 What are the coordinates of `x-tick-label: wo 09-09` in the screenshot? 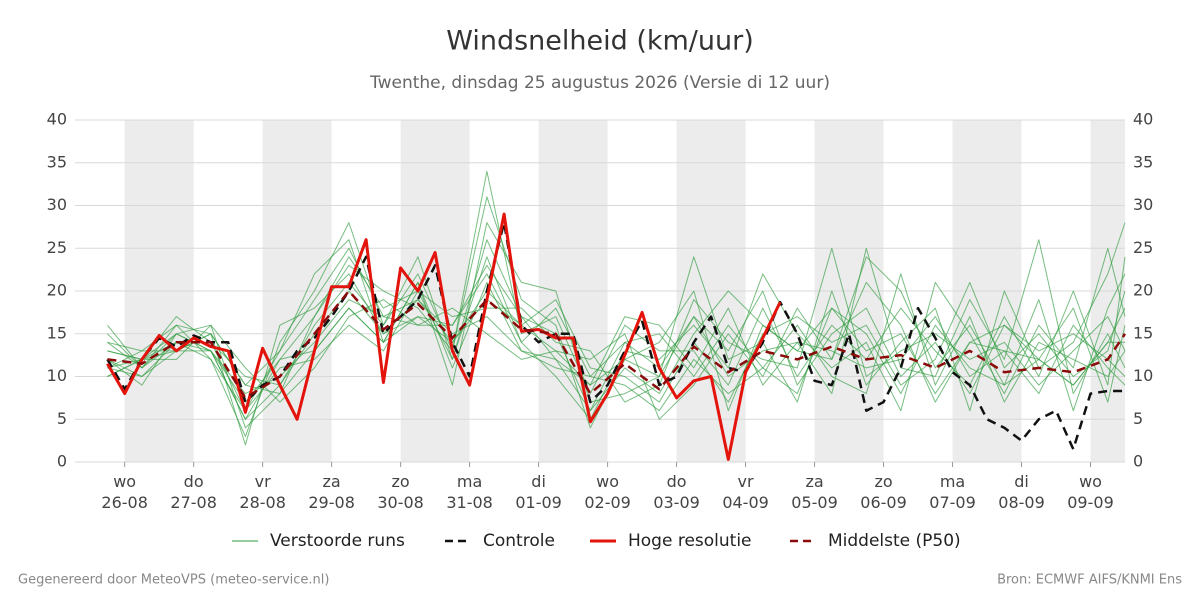 It's located at (1090, 492).